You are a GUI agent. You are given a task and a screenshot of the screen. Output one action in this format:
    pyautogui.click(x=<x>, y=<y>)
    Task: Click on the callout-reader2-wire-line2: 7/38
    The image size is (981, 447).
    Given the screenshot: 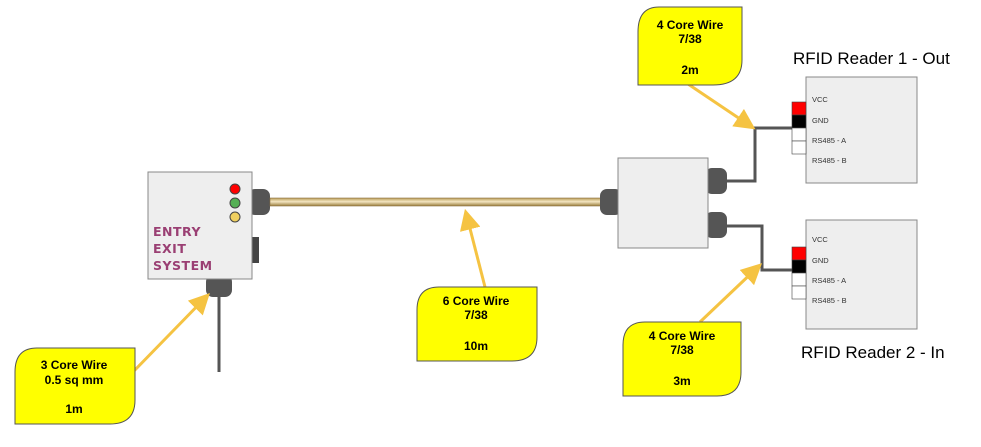 What is the action you would take?
    pyautogui.click(x=682, y=350)
    